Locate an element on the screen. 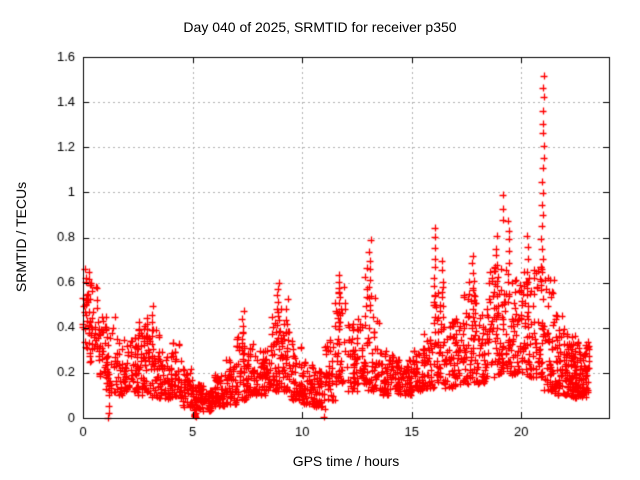  y-axis-label: SRMTID / TECUs is located at coordinates (21, 237).